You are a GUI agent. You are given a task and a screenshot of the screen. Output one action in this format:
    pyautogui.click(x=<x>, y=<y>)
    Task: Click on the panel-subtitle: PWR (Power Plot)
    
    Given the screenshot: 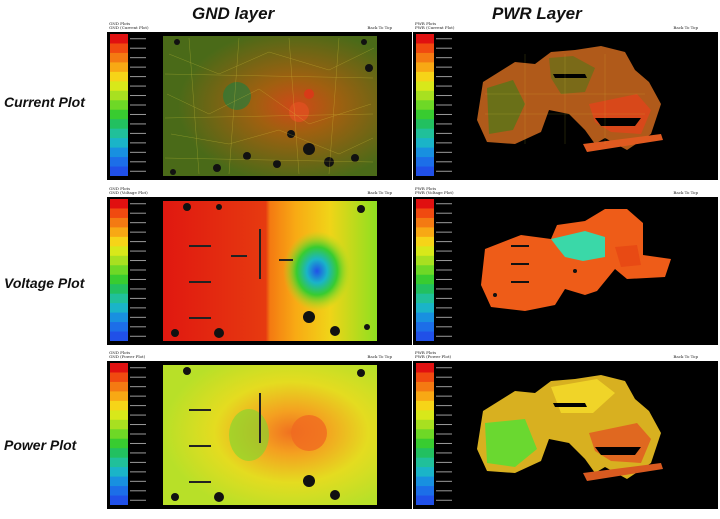 What is the action you would take?
    pyautogui.click(x=433, y=356)
    